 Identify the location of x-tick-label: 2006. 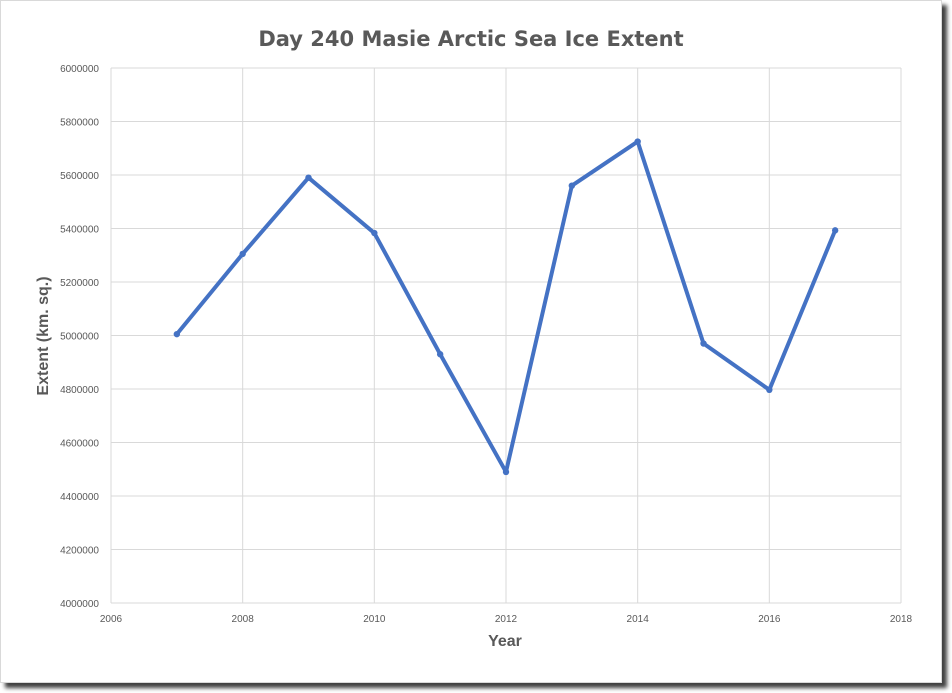
(111, 619).